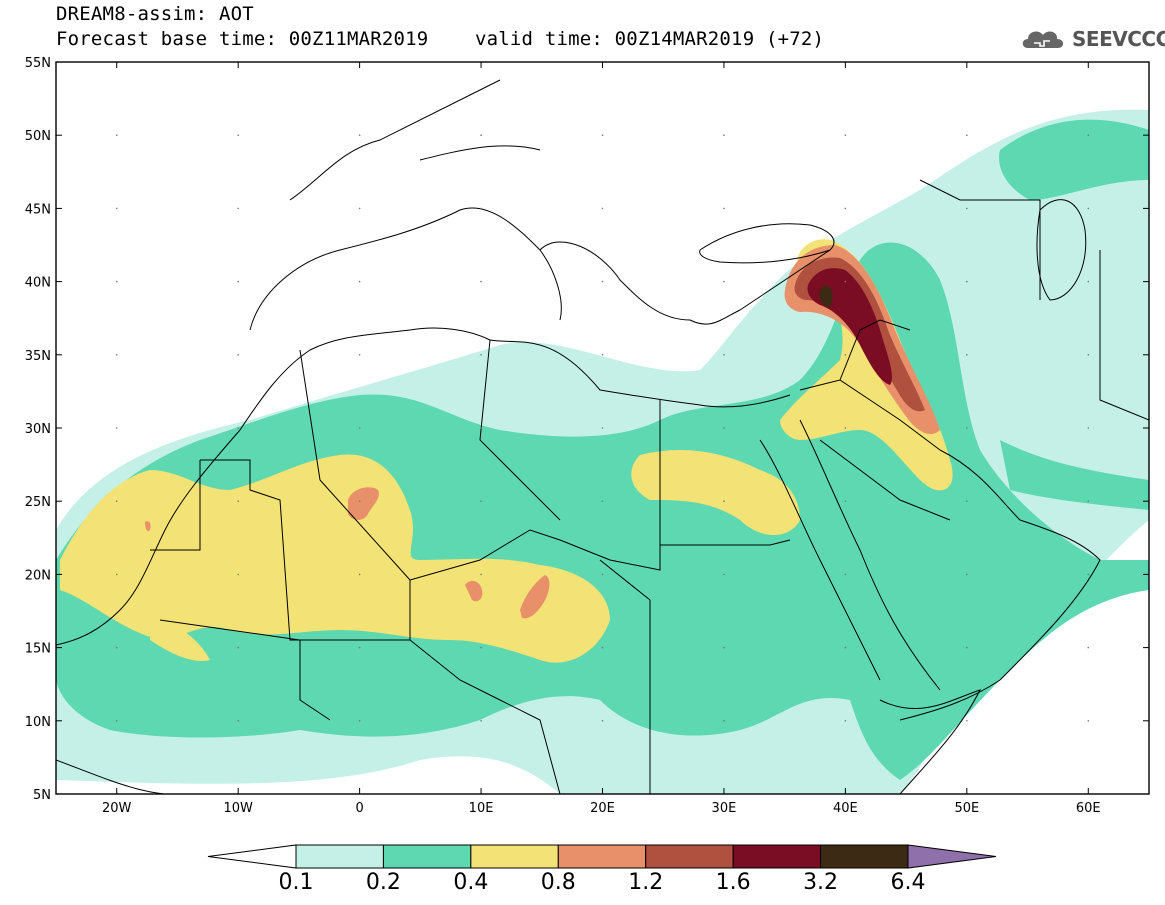  I want to click on colorbar-label: 6.4, so click(908, 882).